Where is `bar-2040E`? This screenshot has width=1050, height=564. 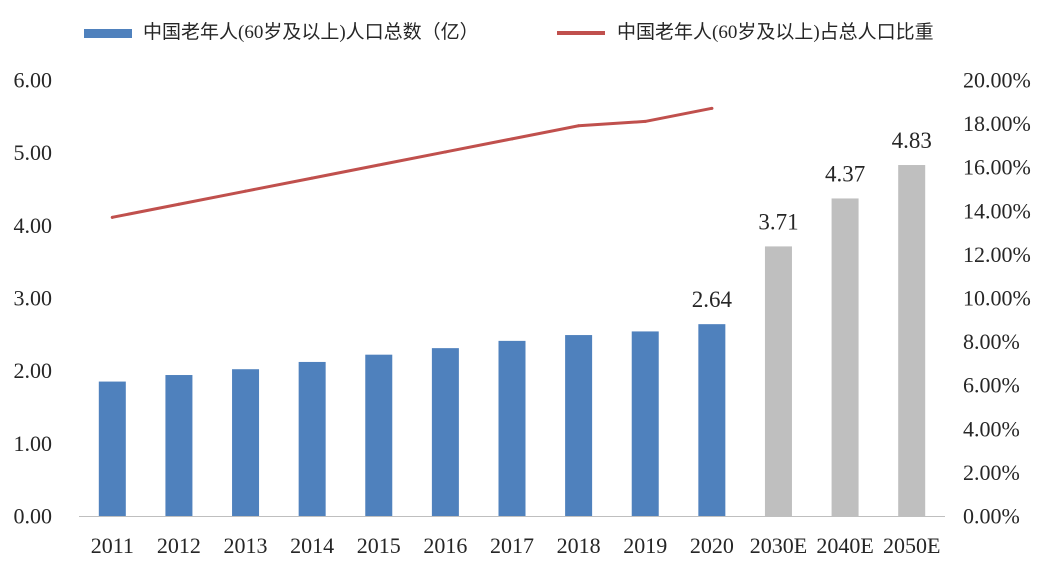 bar-2040E is located at coordinates (845, 357).